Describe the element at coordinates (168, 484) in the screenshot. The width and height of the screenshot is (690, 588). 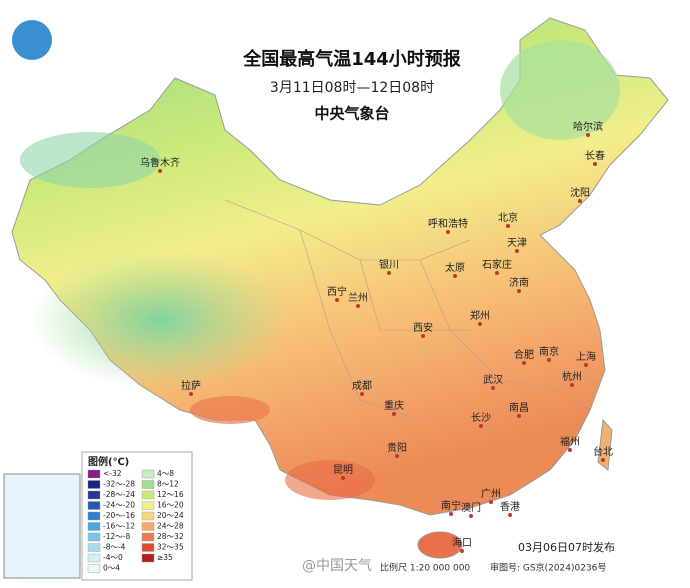
I see `legend-label: 8～12` at that location.